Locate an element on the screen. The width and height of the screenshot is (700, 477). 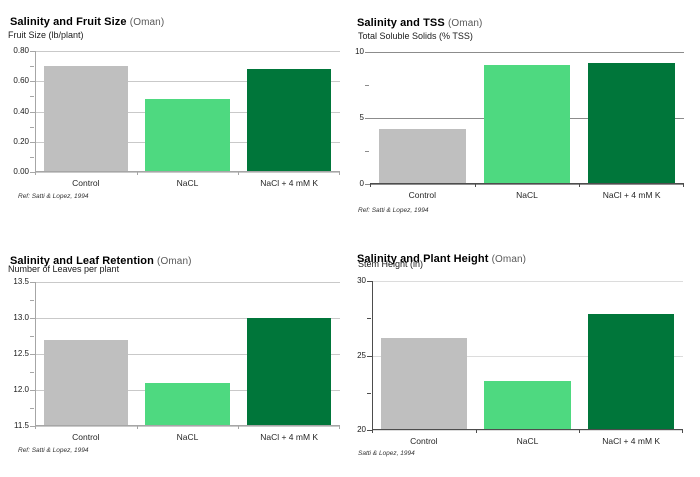
plot-area: 13.5 13.0 12.5 12.0 11.5 is located at coordinates (176, 354).